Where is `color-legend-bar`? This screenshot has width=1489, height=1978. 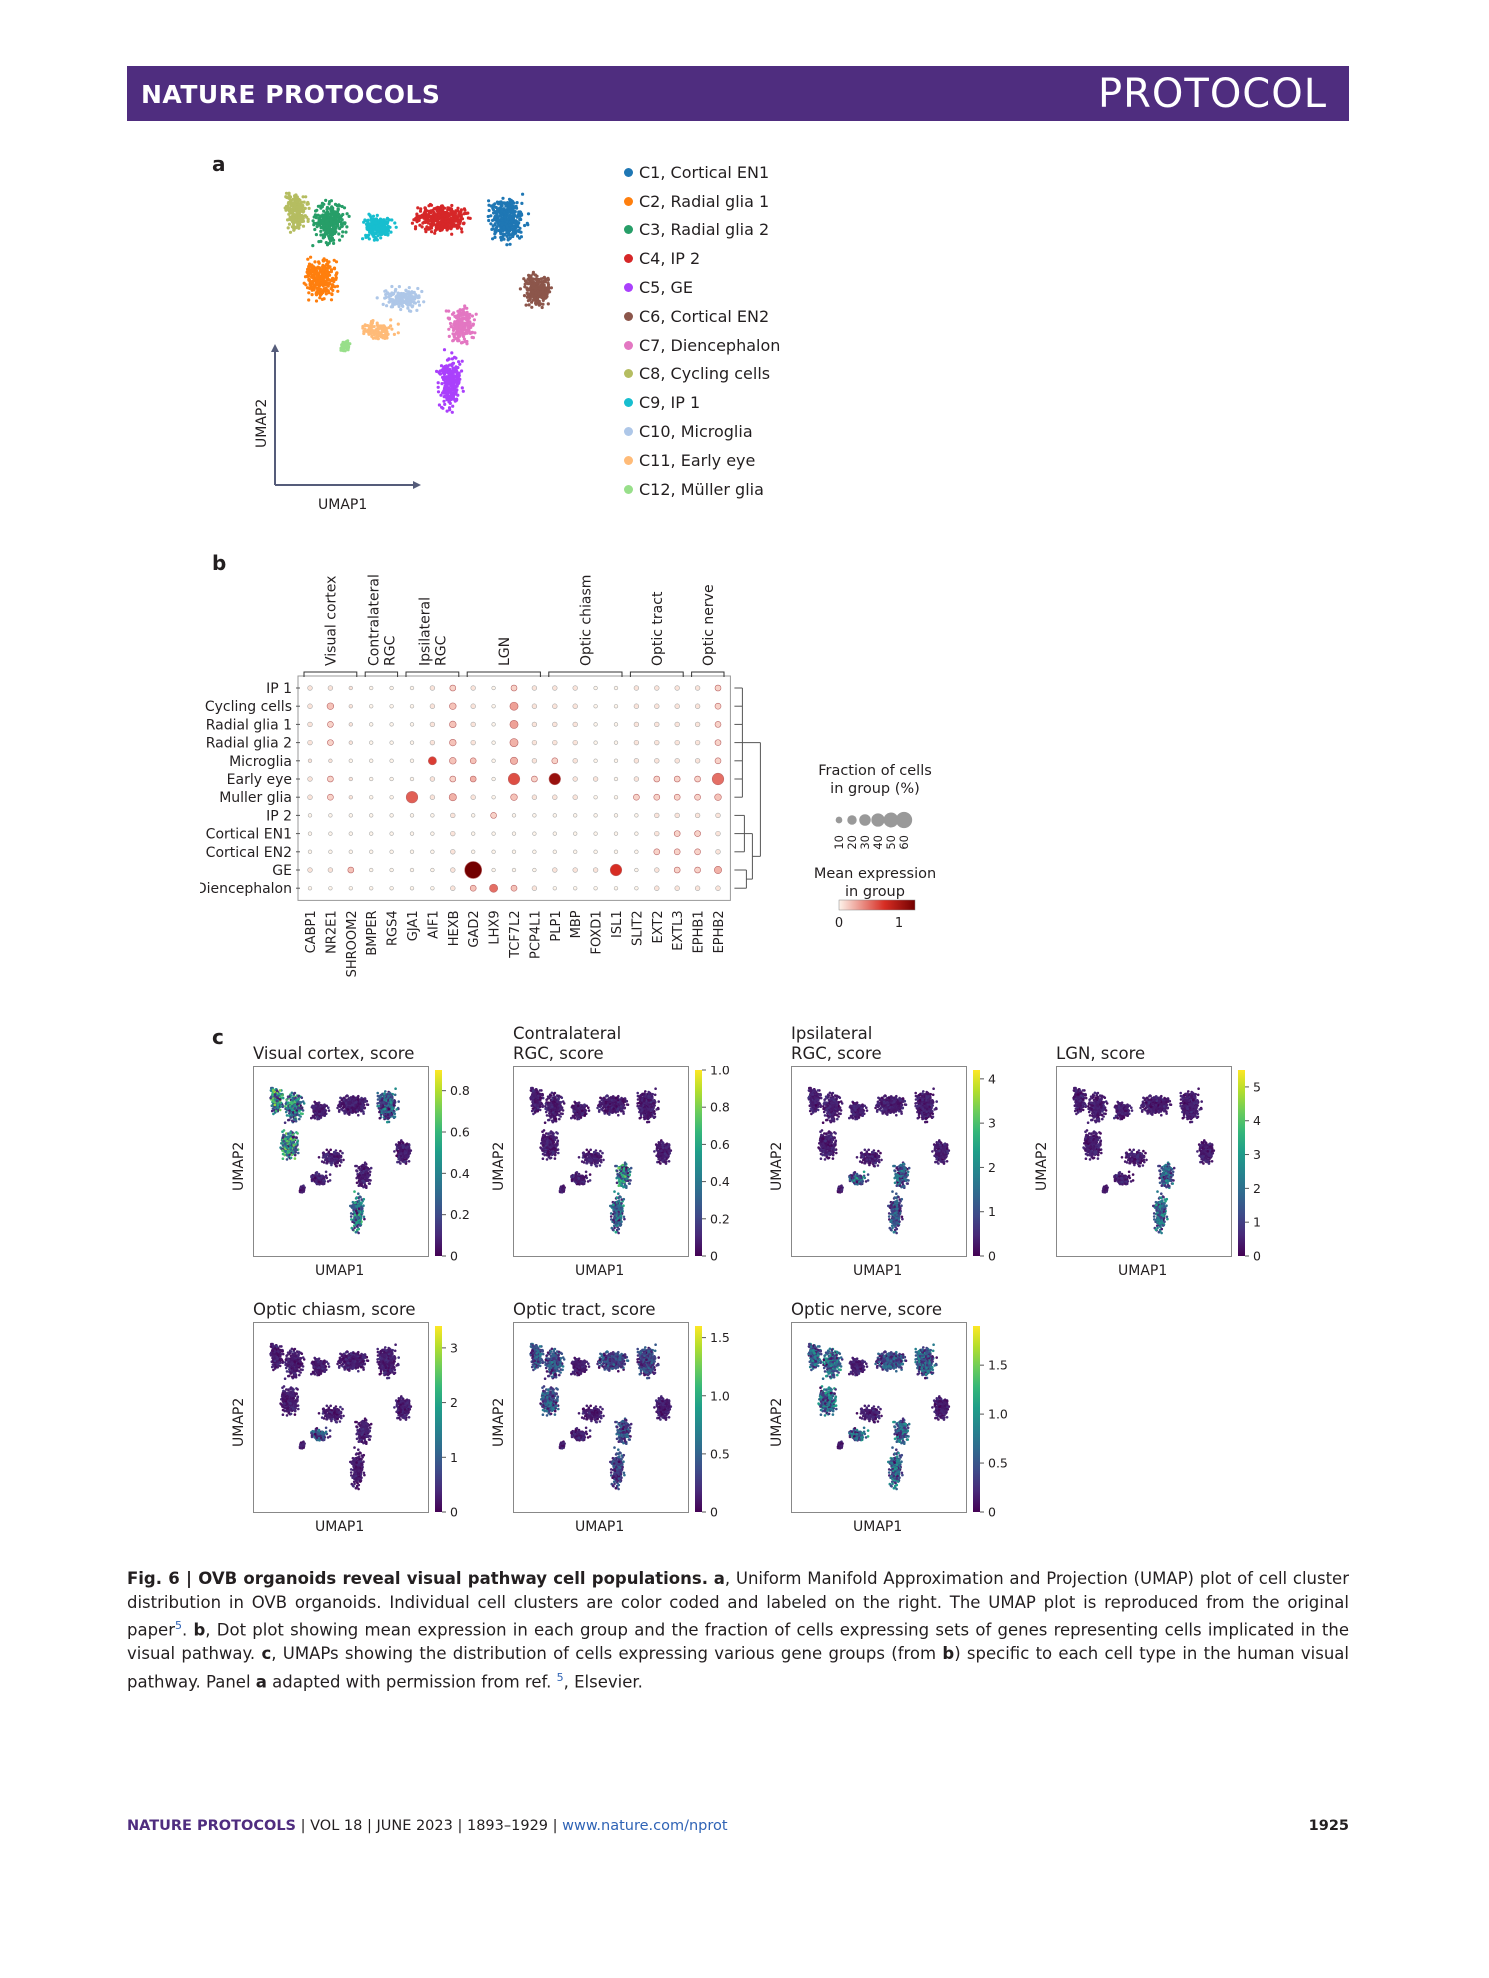 color-legend-bar is located at coordinates (877, 905).